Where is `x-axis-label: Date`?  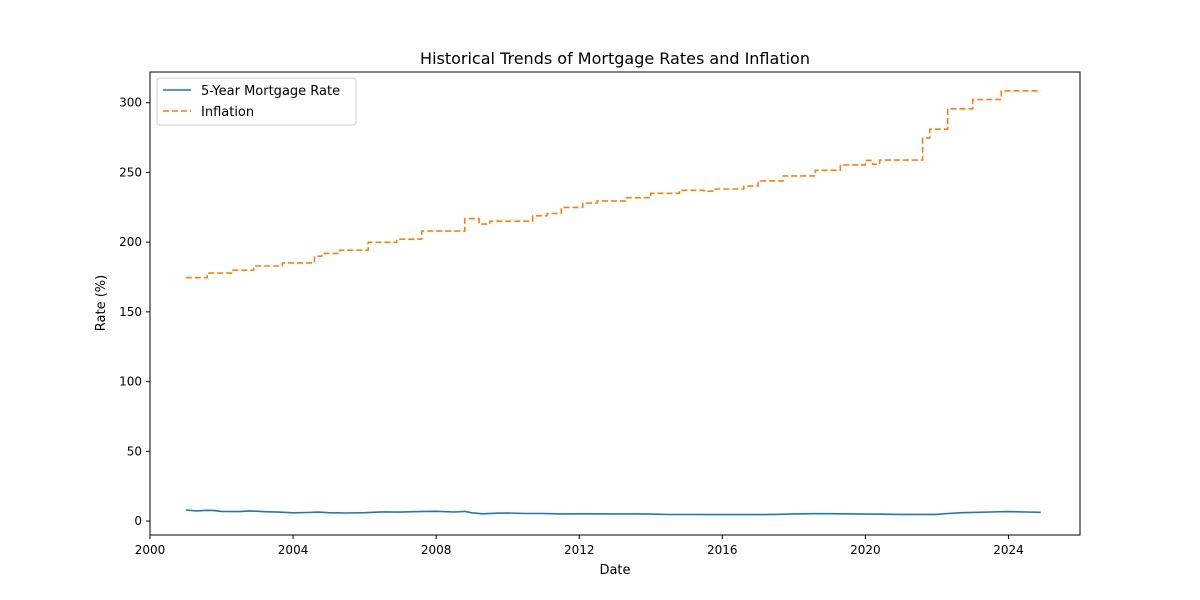
x-axis-label: Date is located at coordinates (614, 570).